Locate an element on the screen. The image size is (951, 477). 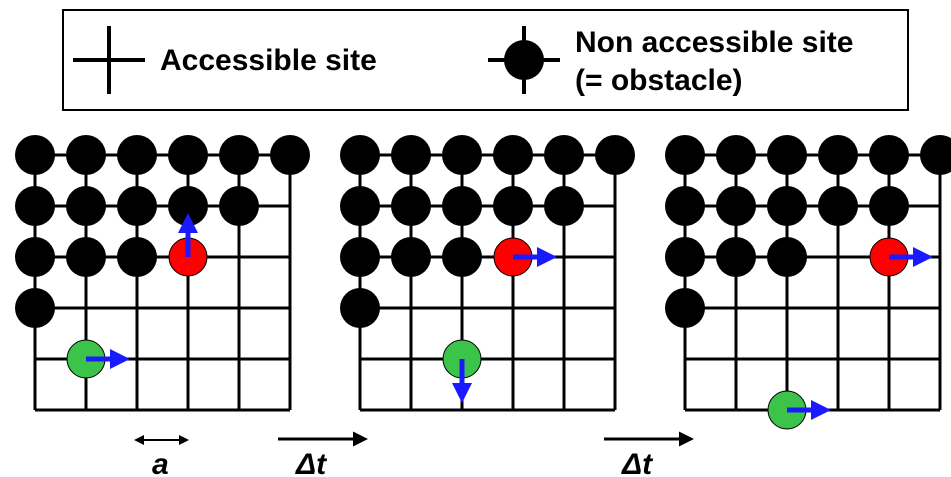
time-step-label-2: Δt is located at coordinates (637, 462).